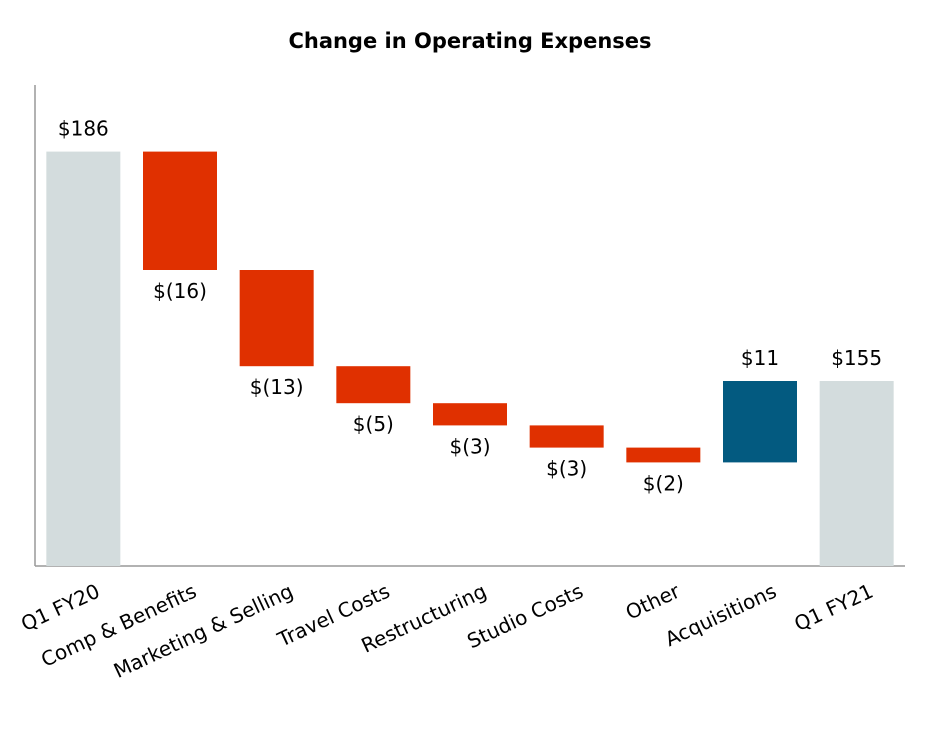  I want to click on x-tick-label: Acquisitions, so click(720, 615).